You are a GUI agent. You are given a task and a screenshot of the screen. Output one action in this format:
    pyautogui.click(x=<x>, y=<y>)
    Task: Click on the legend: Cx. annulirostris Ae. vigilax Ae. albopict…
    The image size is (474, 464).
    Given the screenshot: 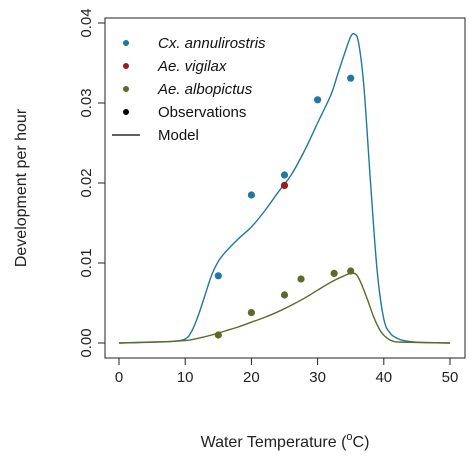 What is the action you would take?
    pyautogui.click(x=189, y=89)
    